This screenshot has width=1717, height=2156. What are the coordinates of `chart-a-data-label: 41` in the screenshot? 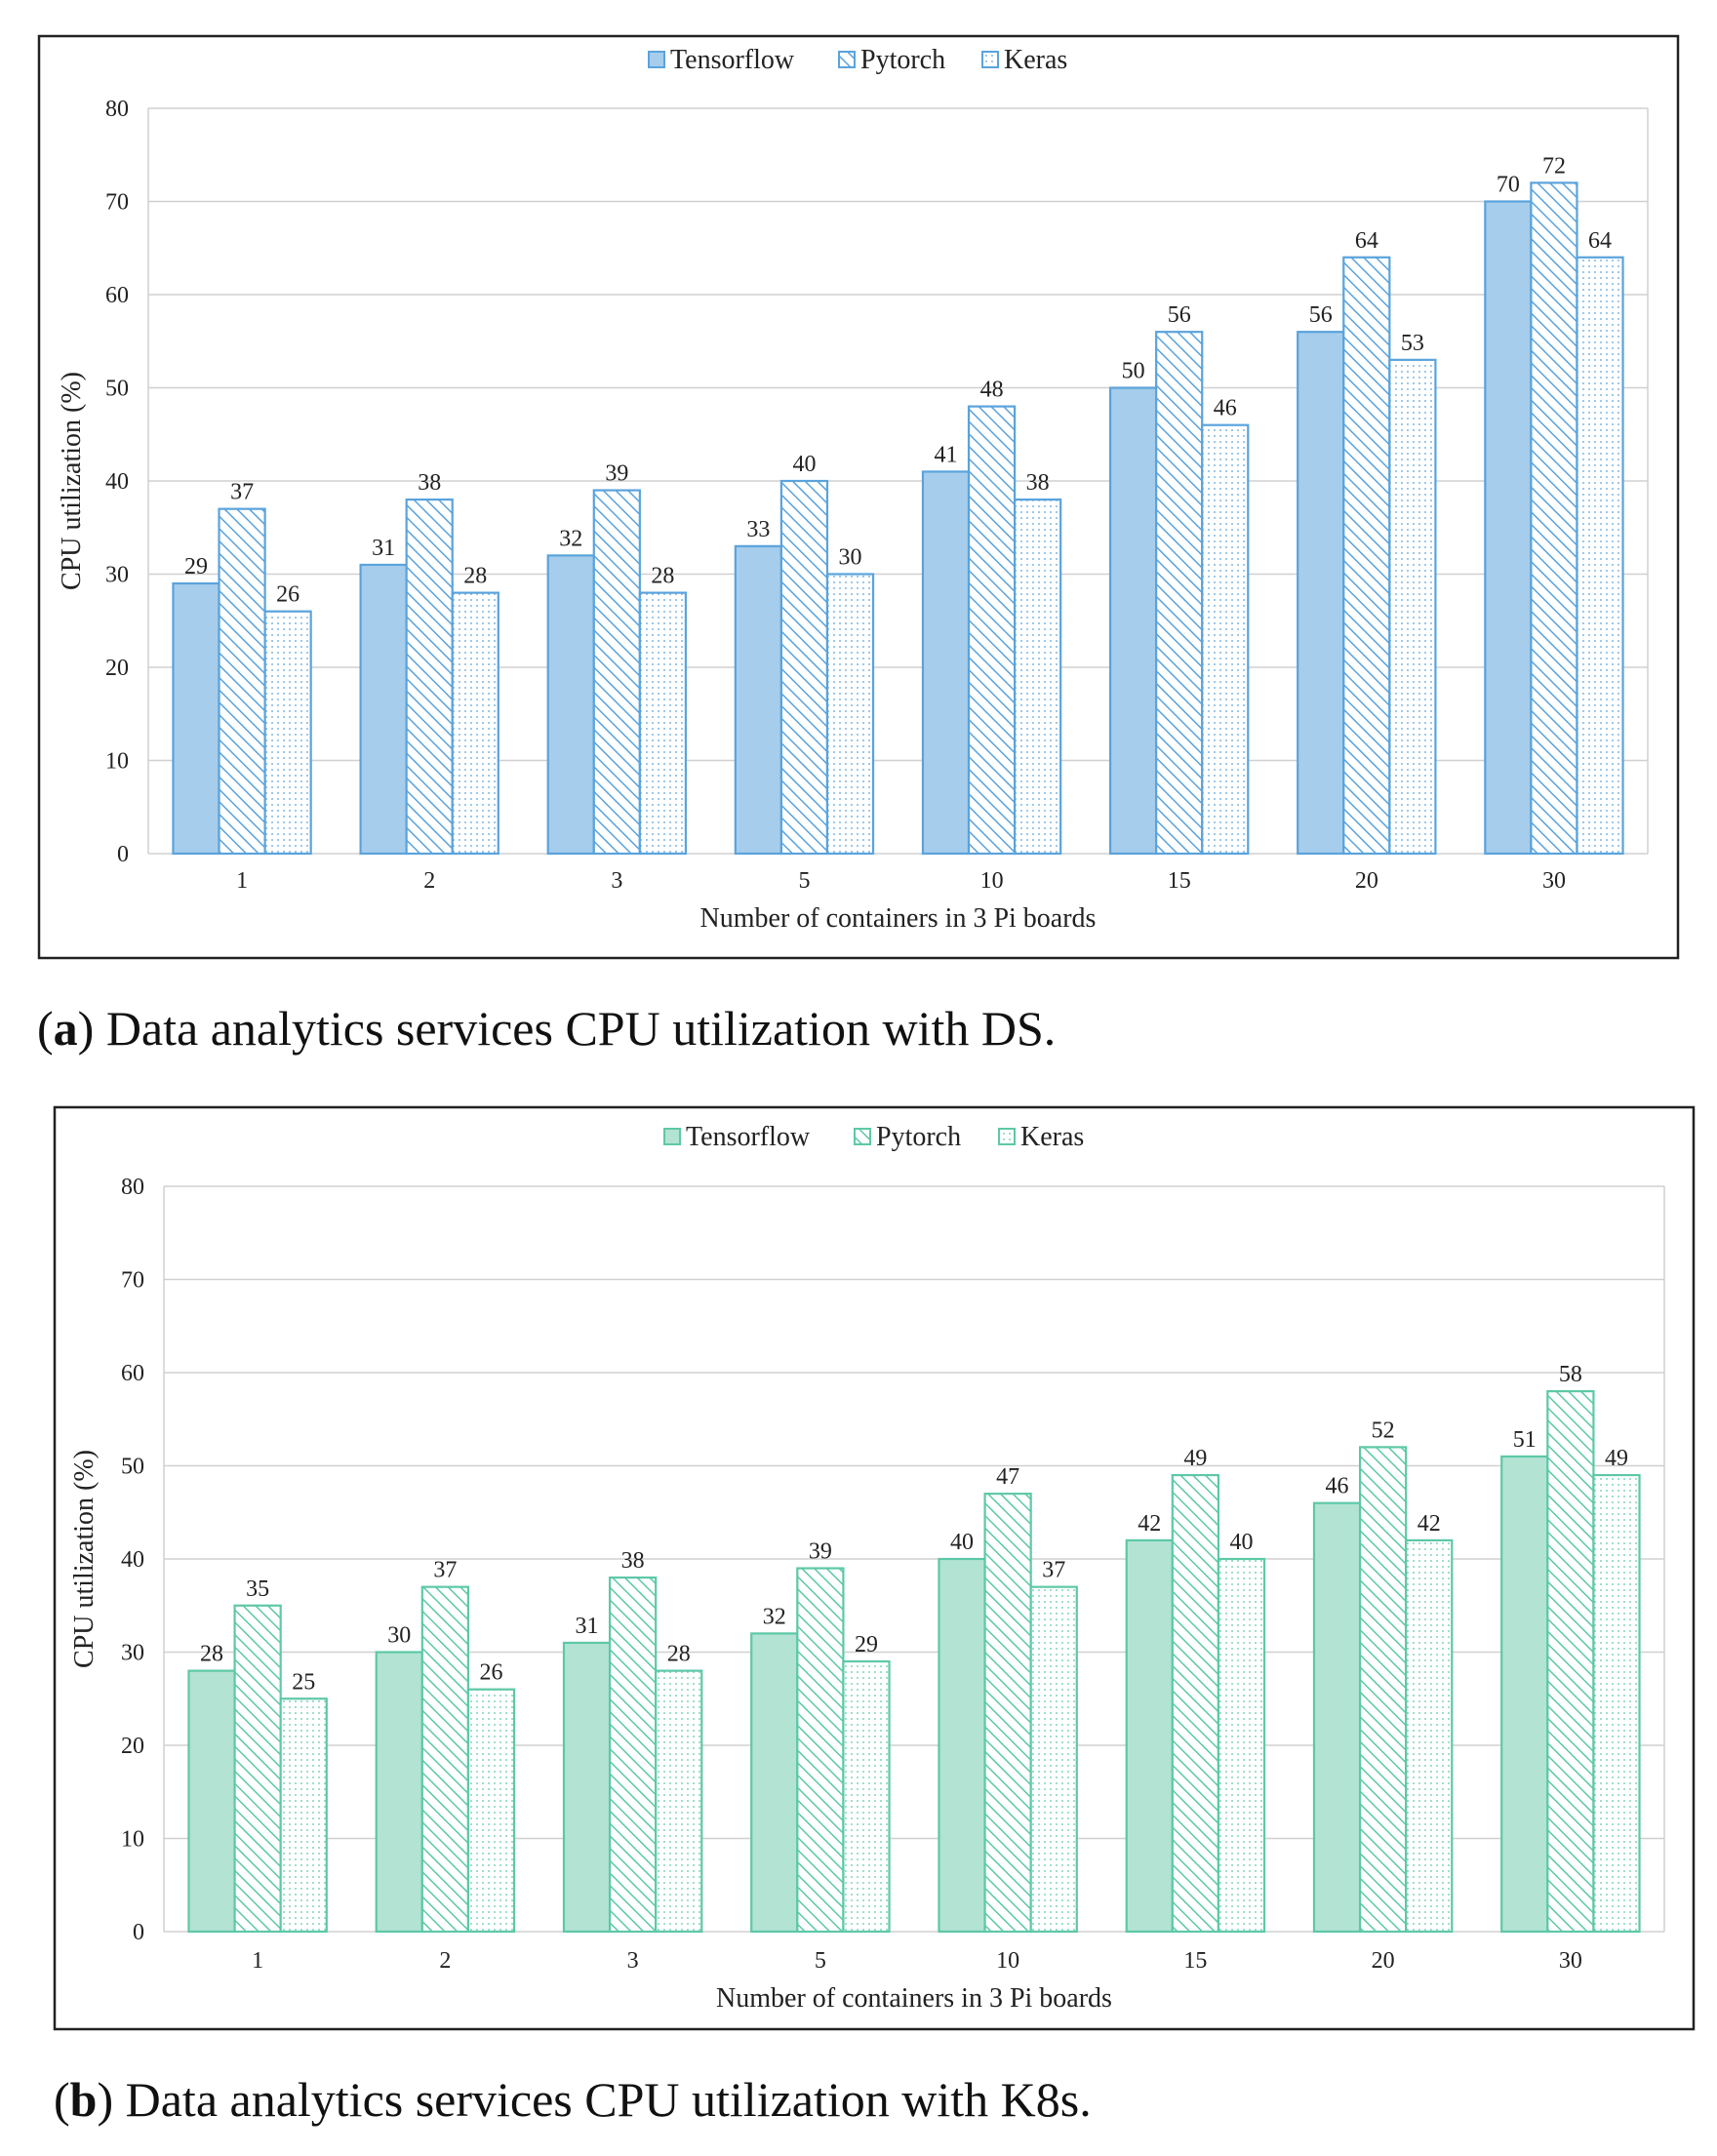 It's located at (945, 454).